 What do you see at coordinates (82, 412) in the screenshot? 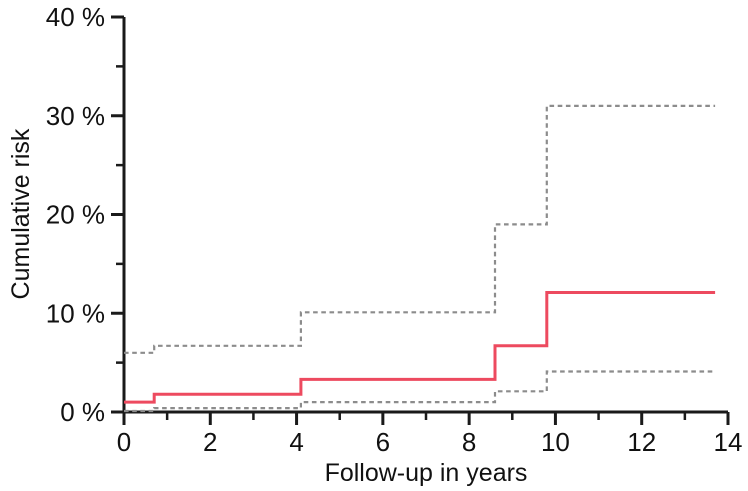
I see `y-tick-label-0: 0 %` at bounding box center [82, 412].